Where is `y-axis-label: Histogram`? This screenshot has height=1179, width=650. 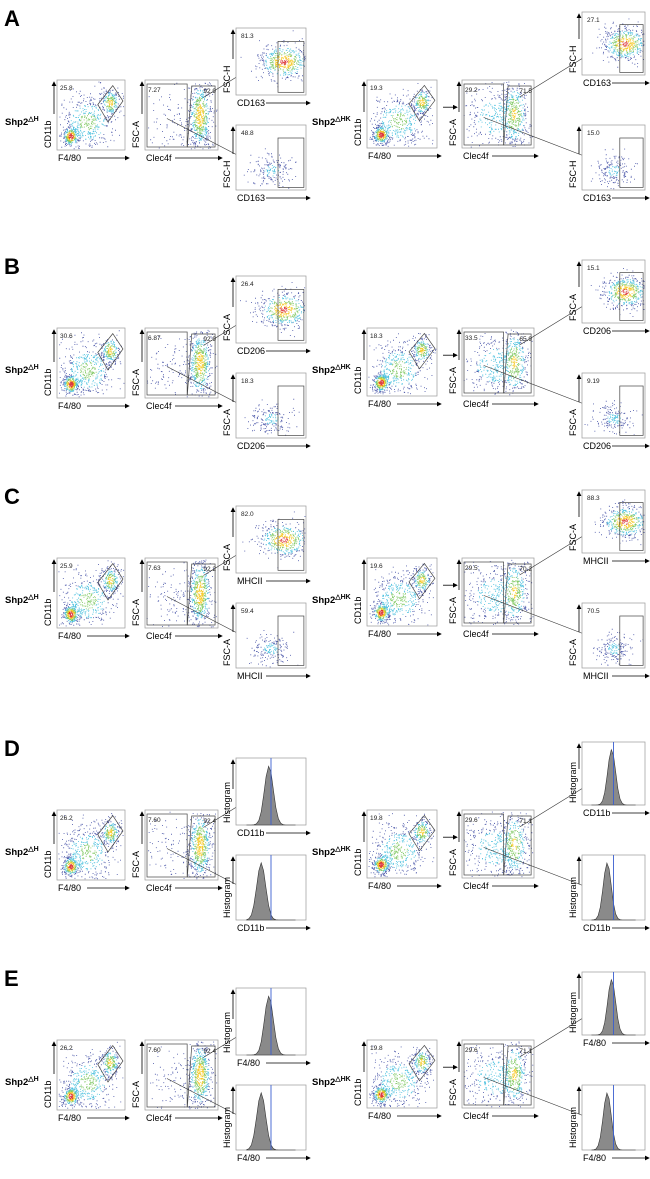 y-axis-label: Histogram is located at coordinates (227, 802).